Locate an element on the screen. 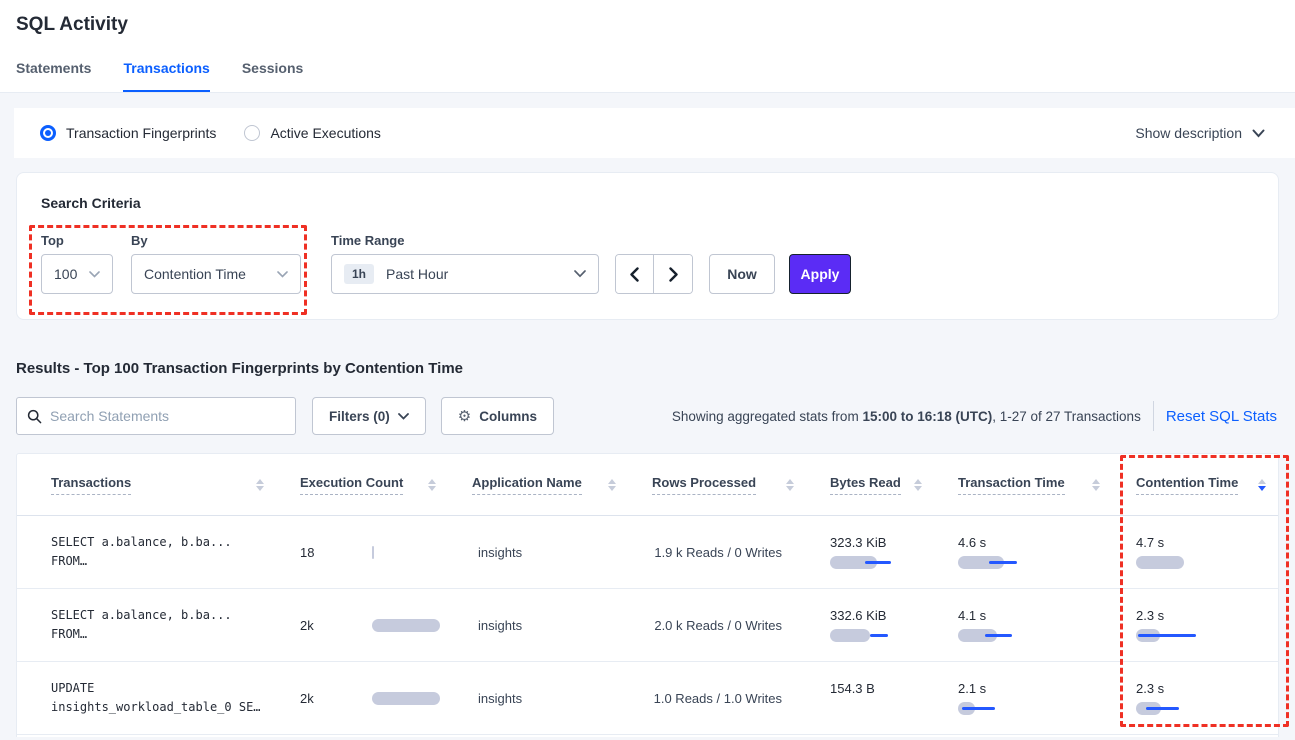 This screenshot has width=1295, height=740. top-select: 100 is located at coordinates (77, 274).